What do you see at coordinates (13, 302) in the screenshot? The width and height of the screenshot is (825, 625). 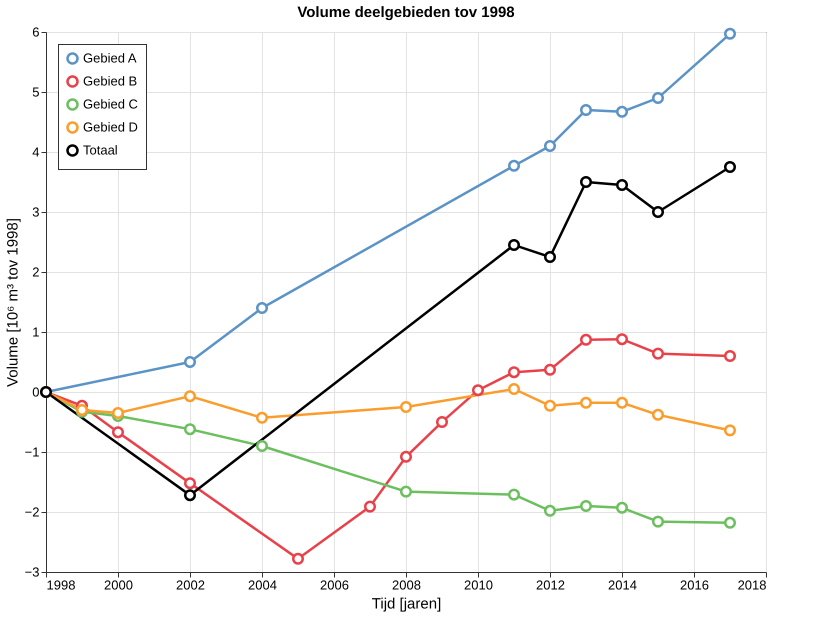 I see `y-axis-title: Volume [10⁶ m³ tov 1998]` at bounding box center [13, 302].